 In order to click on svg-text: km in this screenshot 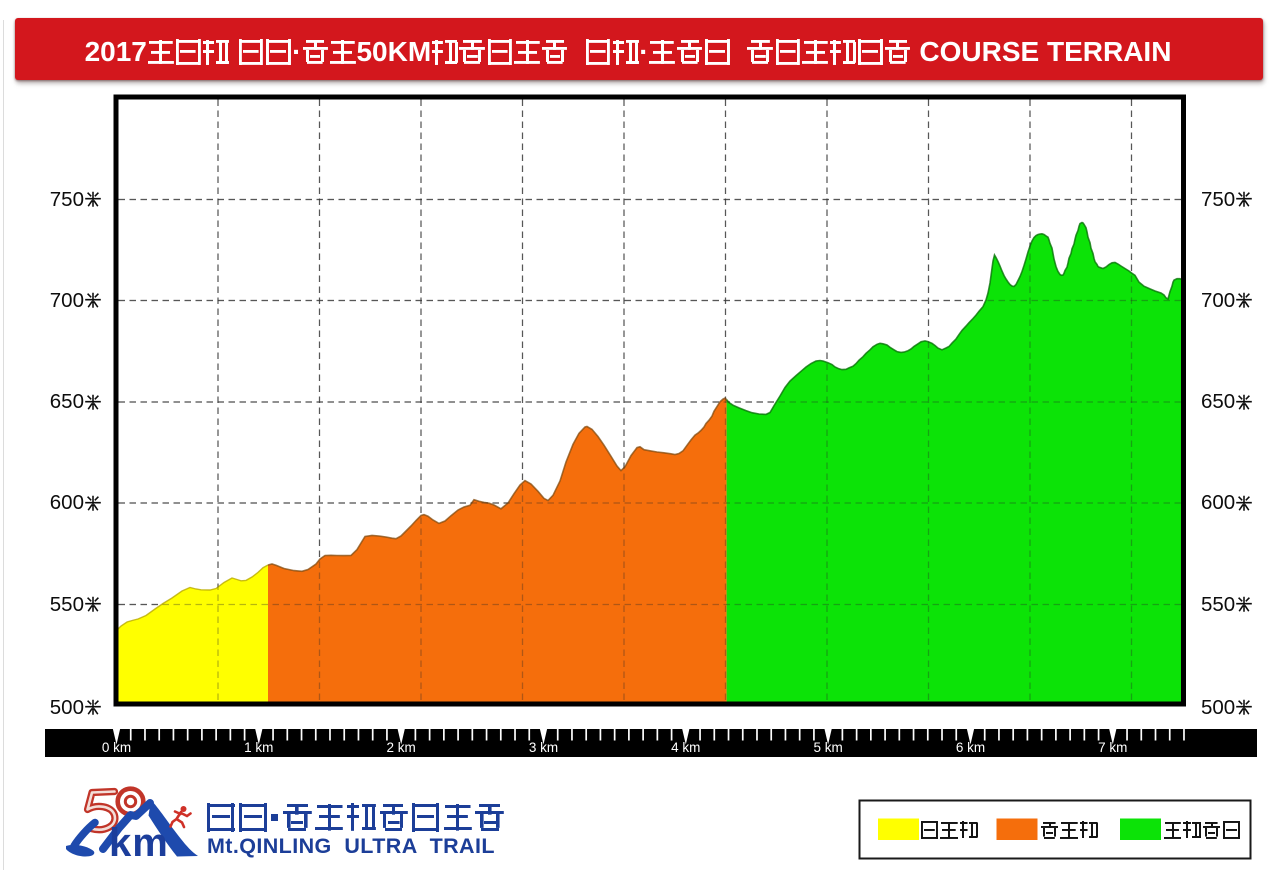, I will do `click(139, 843)`.